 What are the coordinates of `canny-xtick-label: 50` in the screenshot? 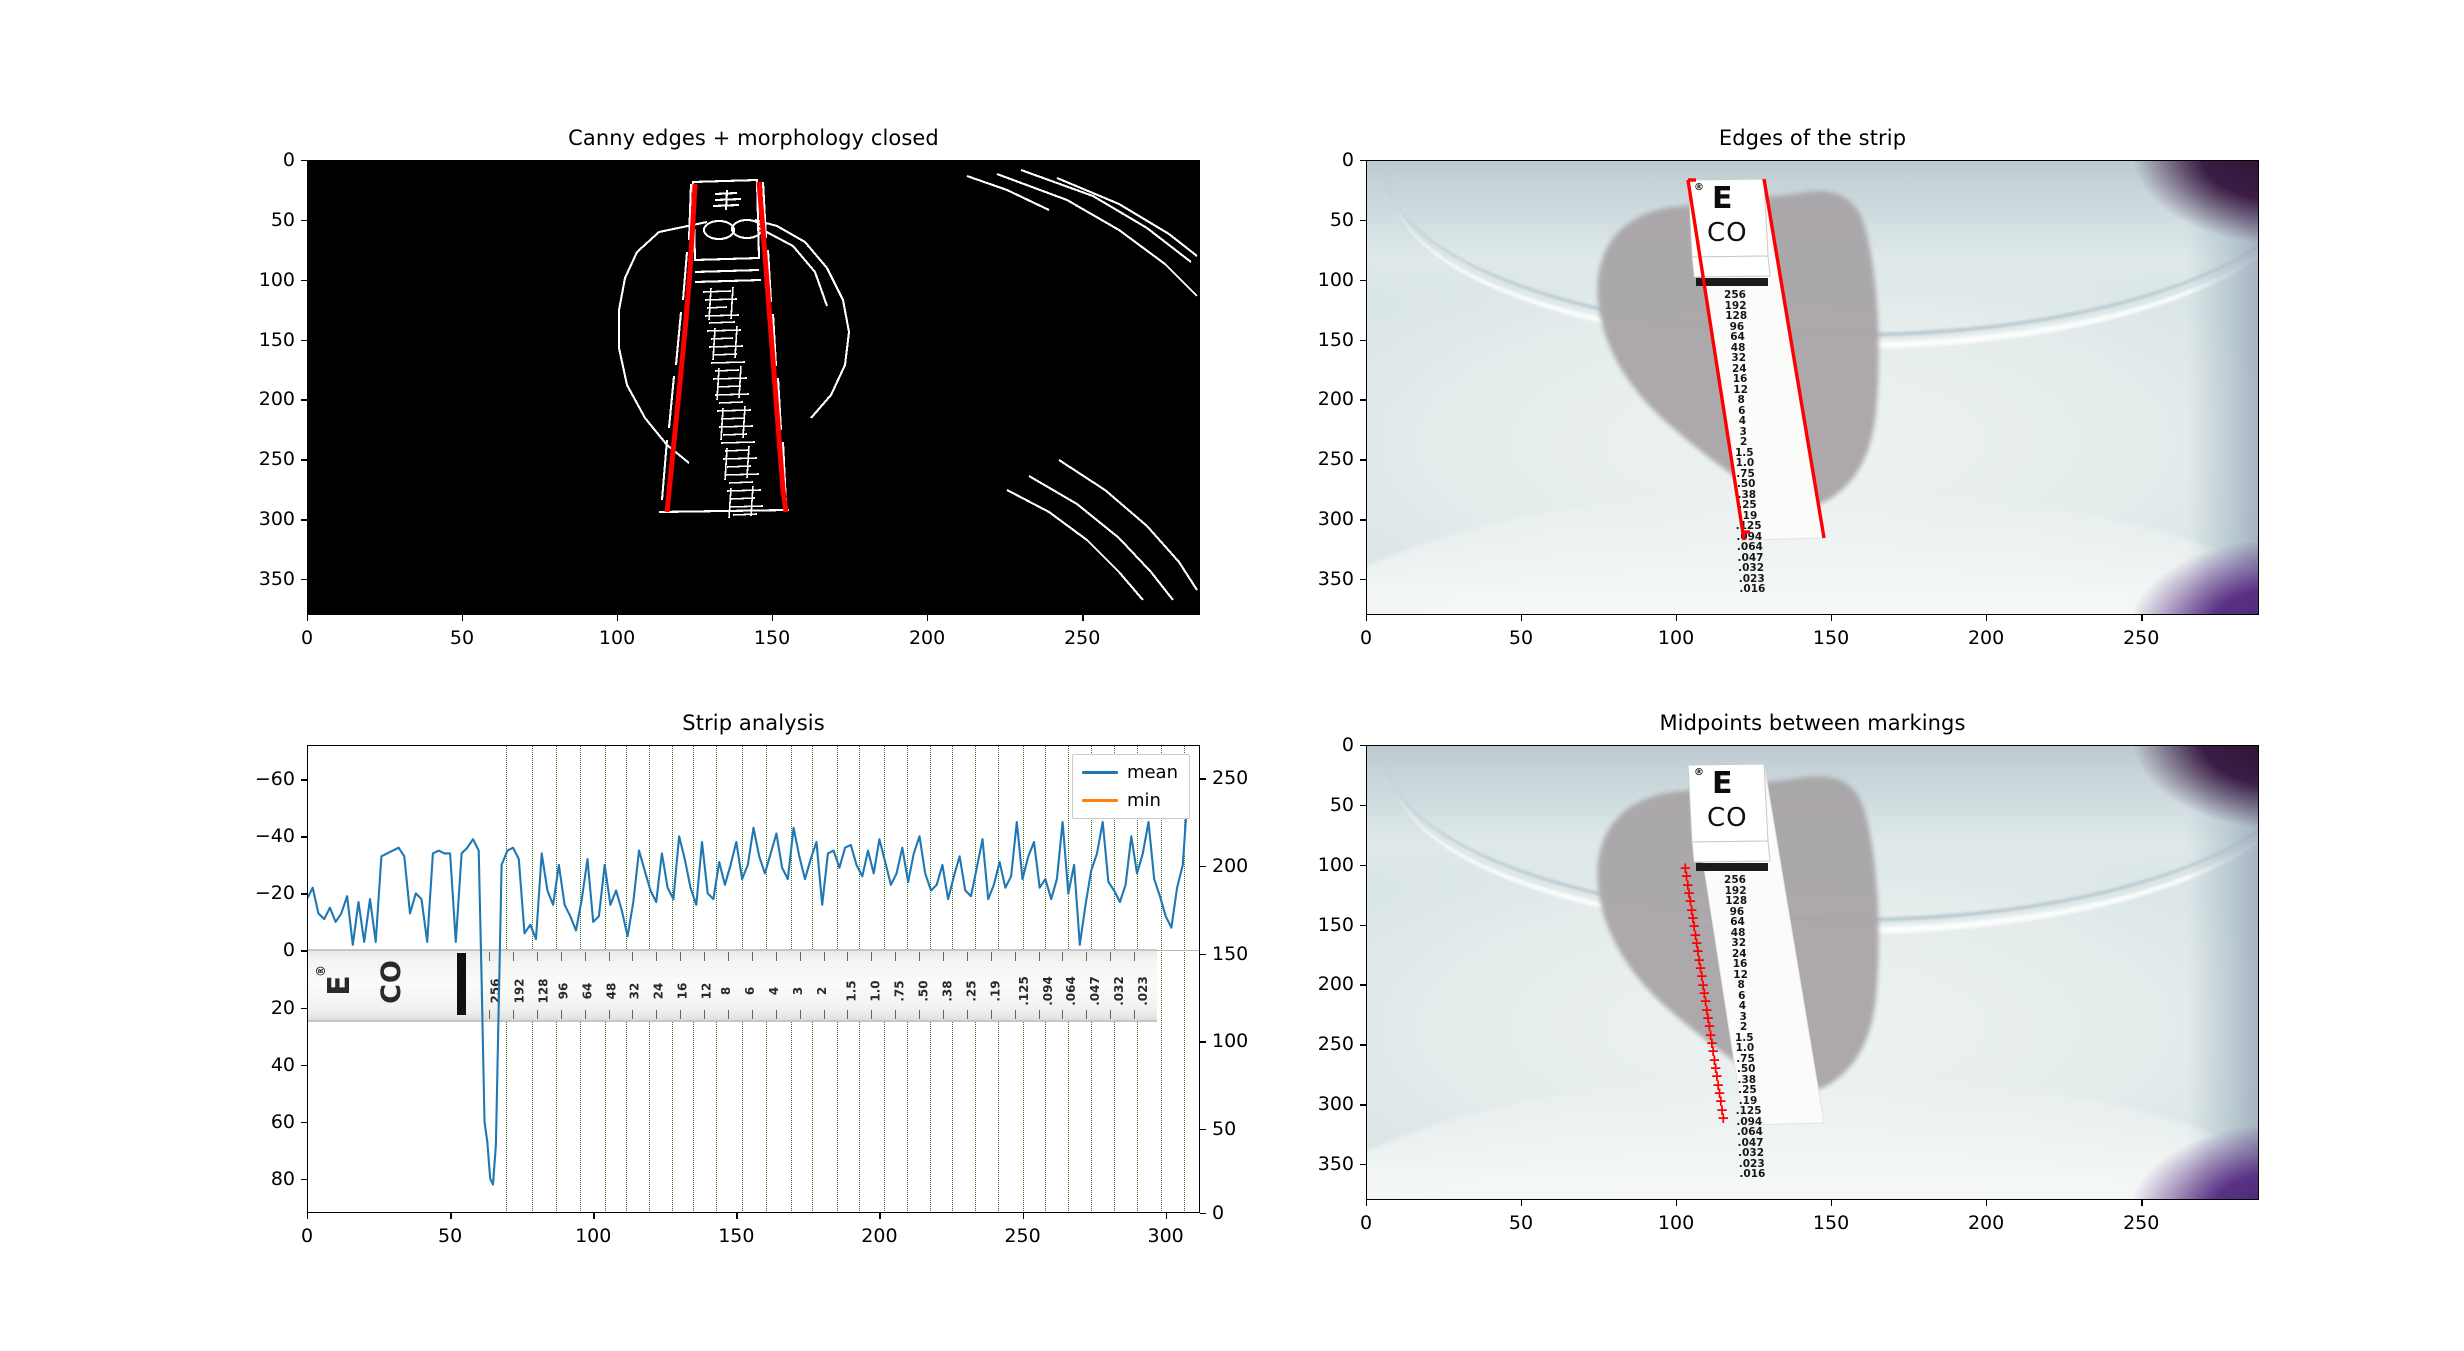 It's located at (462, 638).